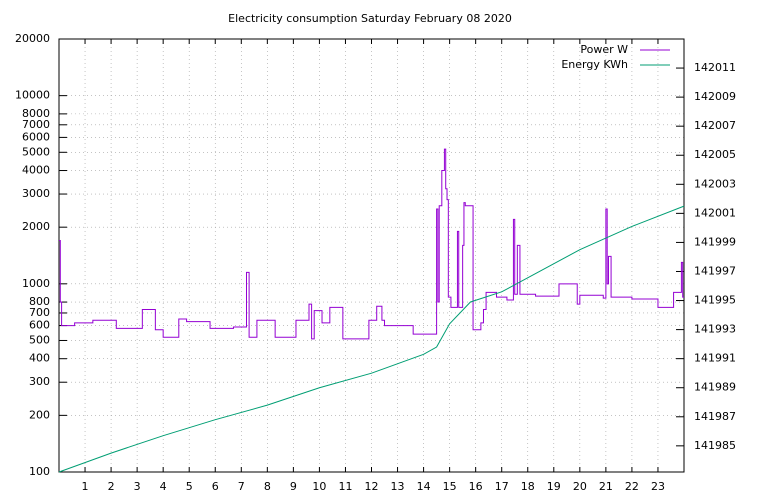  What do you see at coordinates (424, 486) in the screenshot?
I see `x-tick-label: 14` at bounding box center [424, 486].